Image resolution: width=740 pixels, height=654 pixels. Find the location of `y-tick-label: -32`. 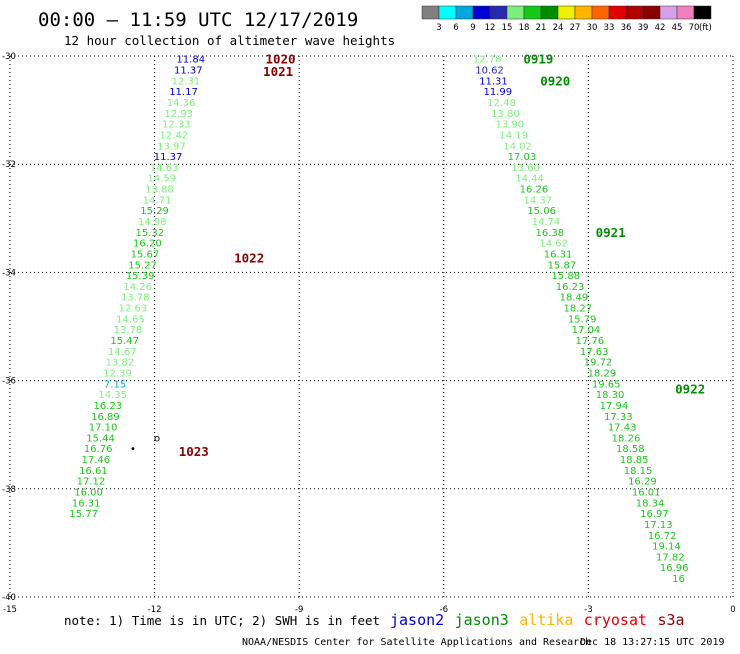

y-tick-label: -32 is located at coordinates (9, 165).